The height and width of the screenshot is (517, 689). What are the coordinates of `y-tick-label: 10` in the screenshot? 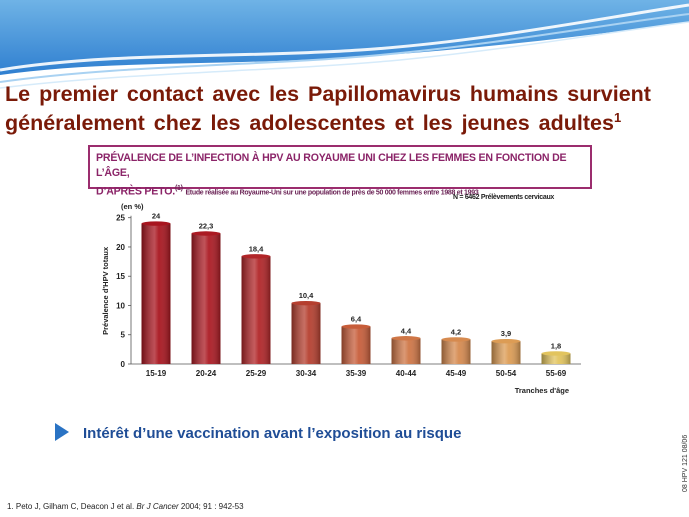 It's located at (120, 305).